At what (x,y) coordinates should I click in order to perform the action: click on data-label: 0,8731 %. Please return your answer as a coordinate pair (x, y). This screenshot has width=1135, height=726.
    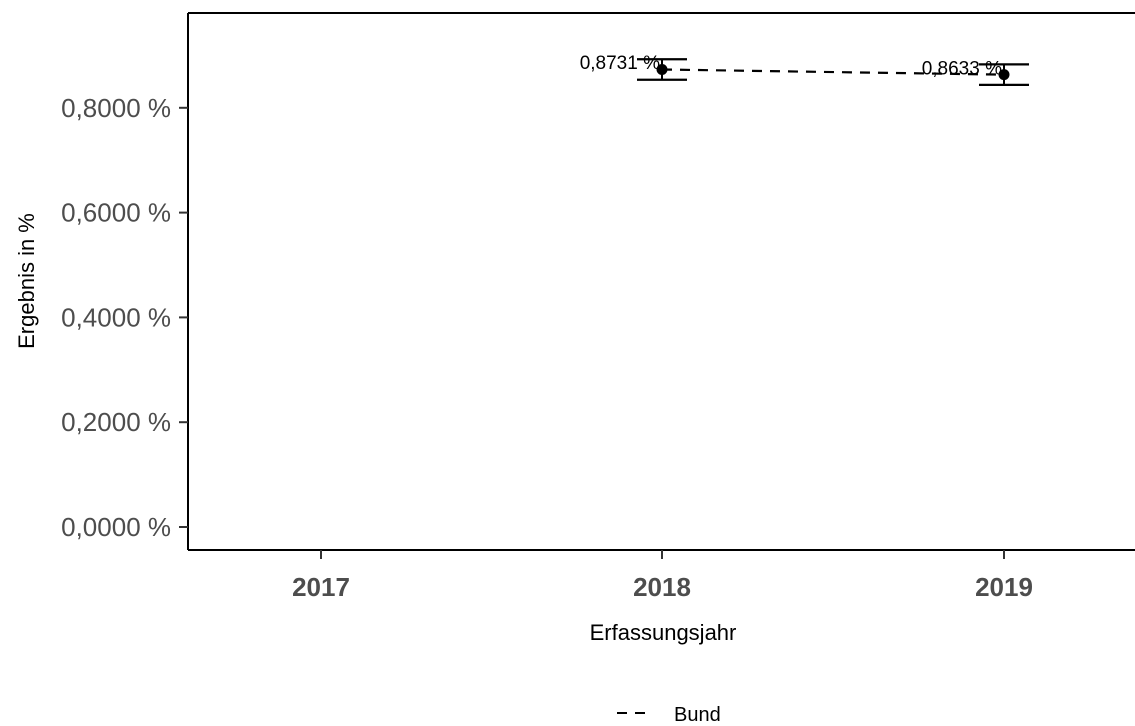
    Looking at the image, I should click on (620, 63).